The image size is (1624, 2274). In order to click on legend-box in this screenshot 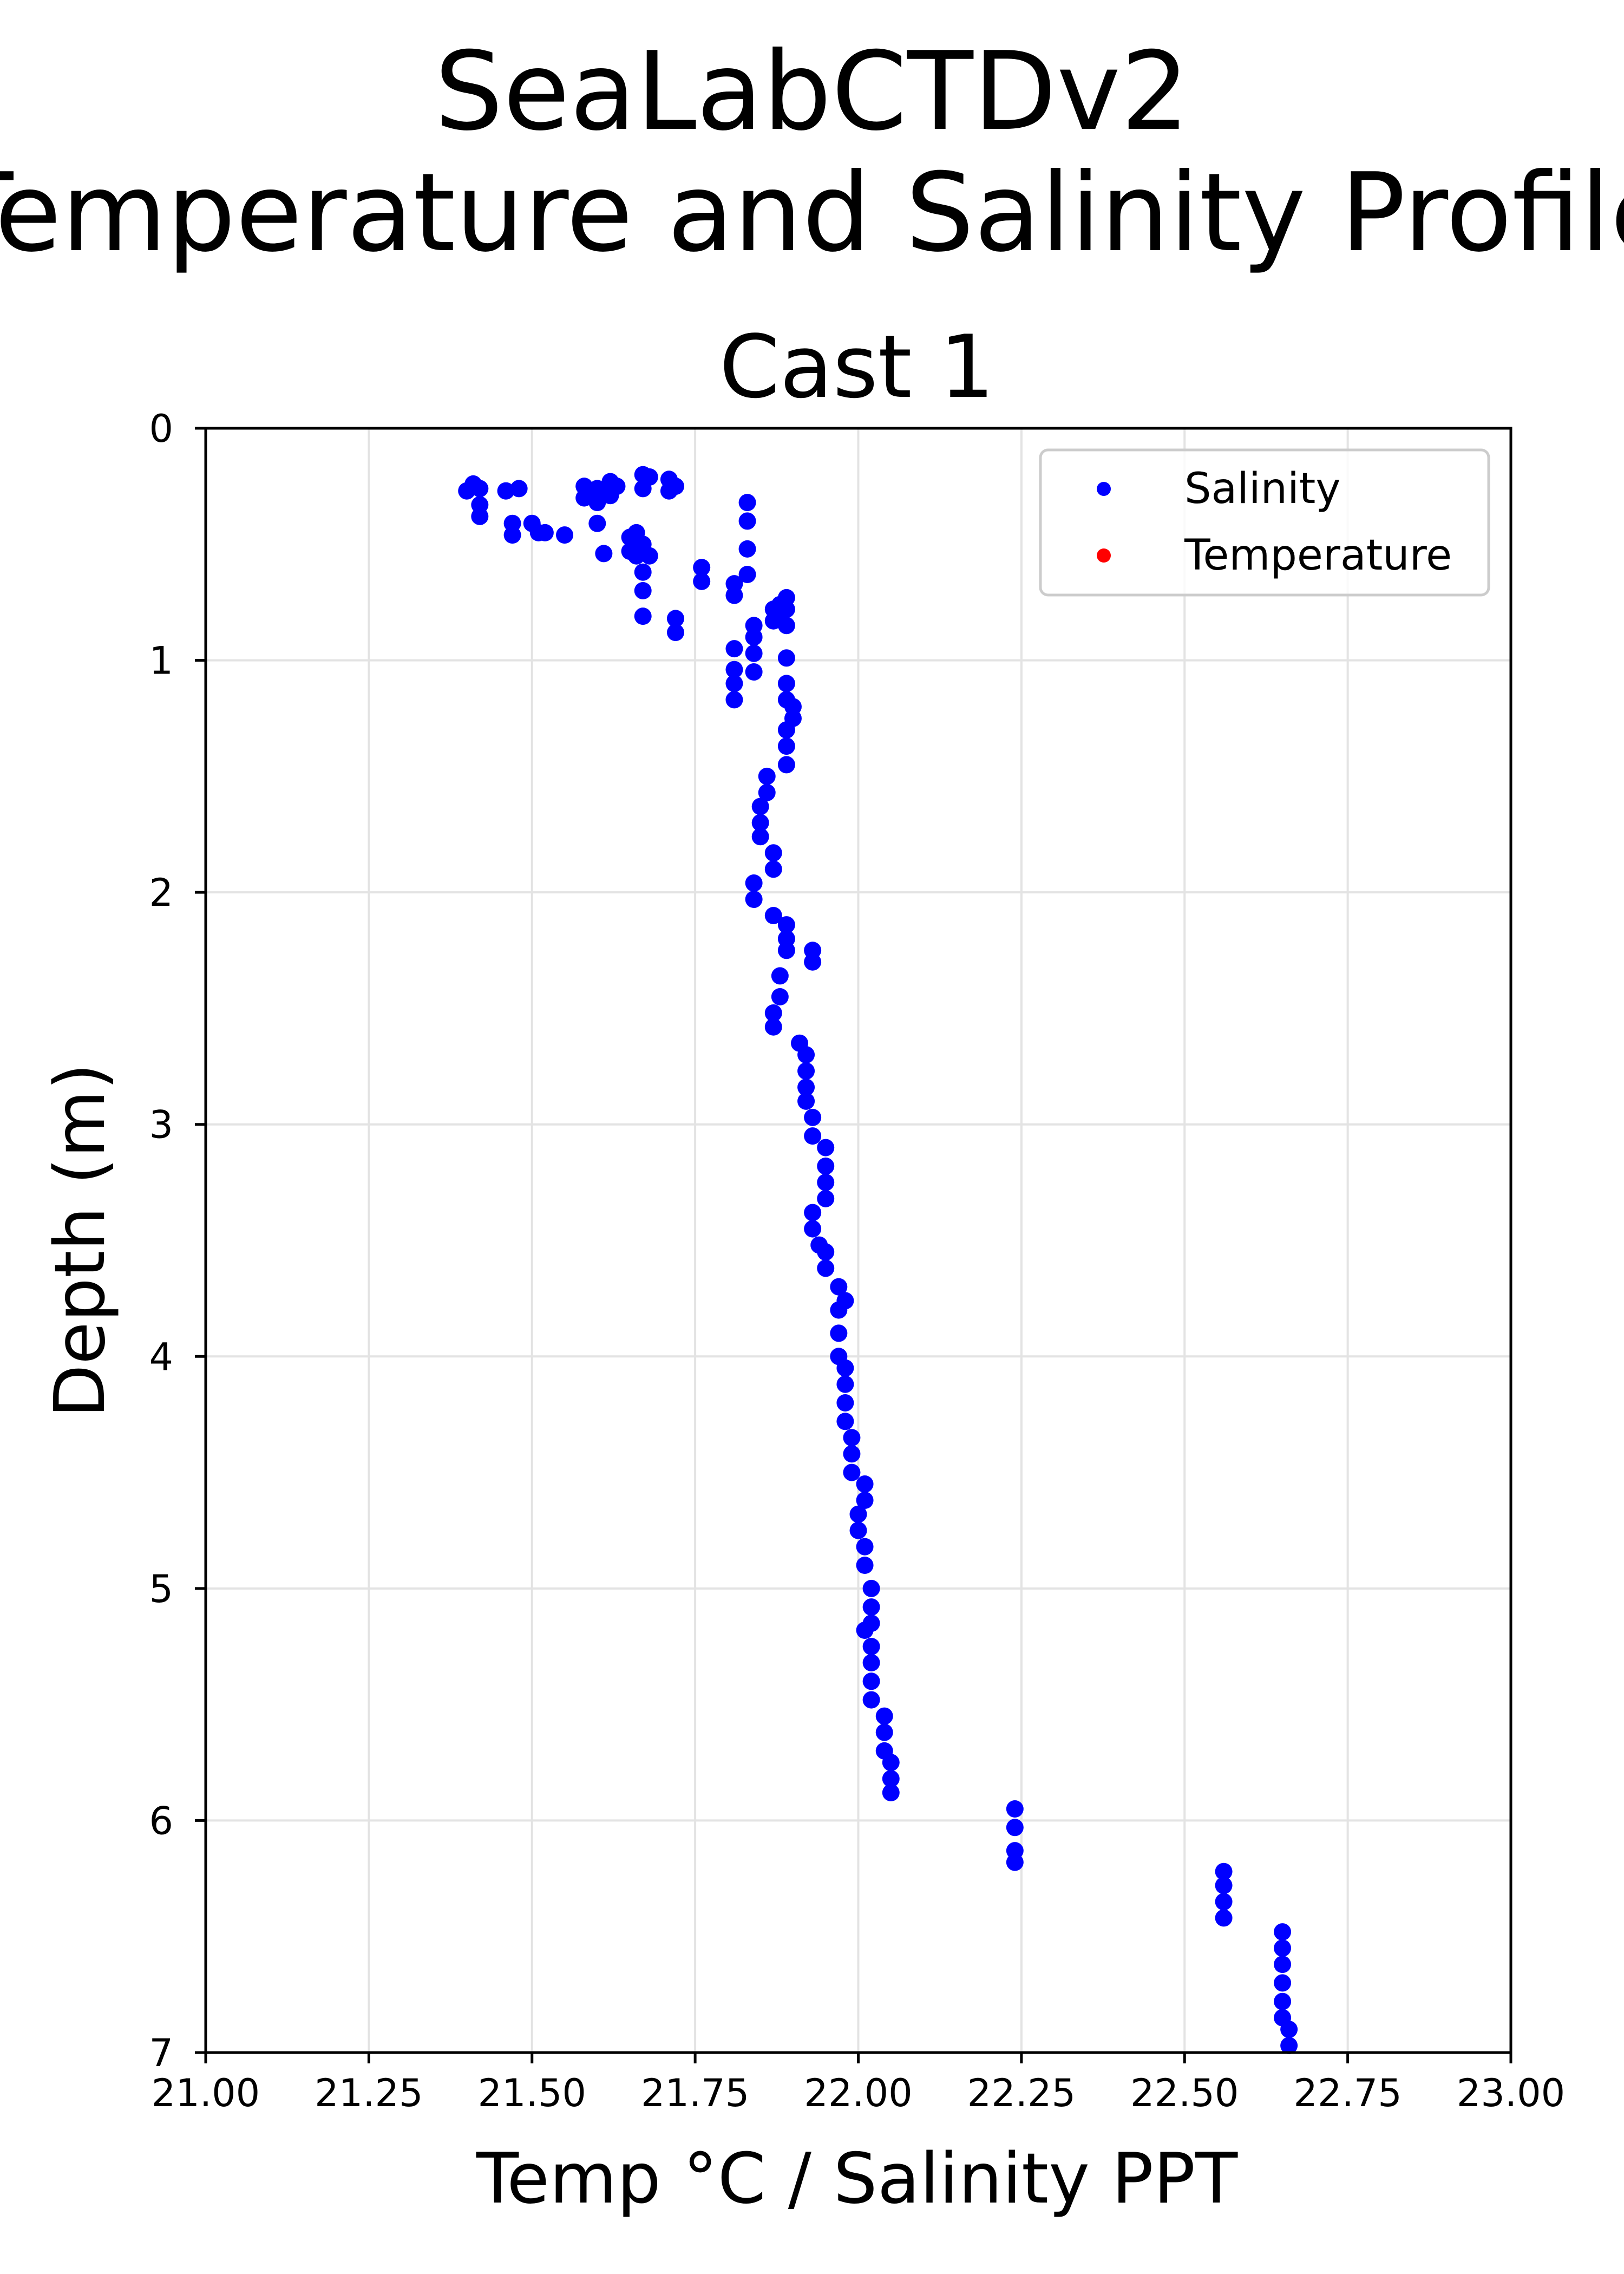, I will do `click(1264, 523)`.